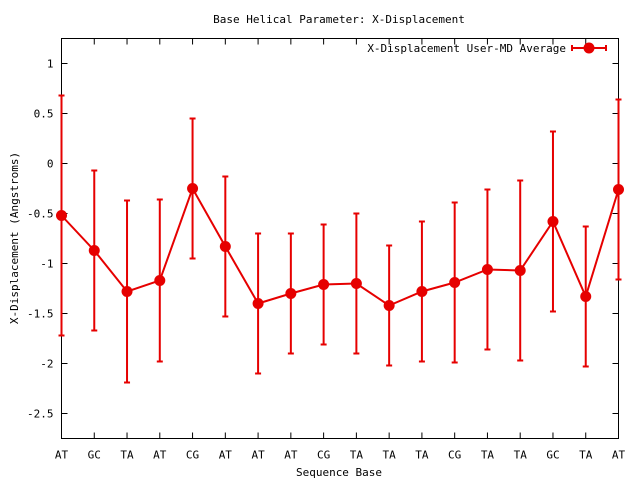 The width and height of the screenshot is (640, 480). Describe the element at coordinates (50, 164) in the screenshot. I see `y-tick-label: 0` at that location.